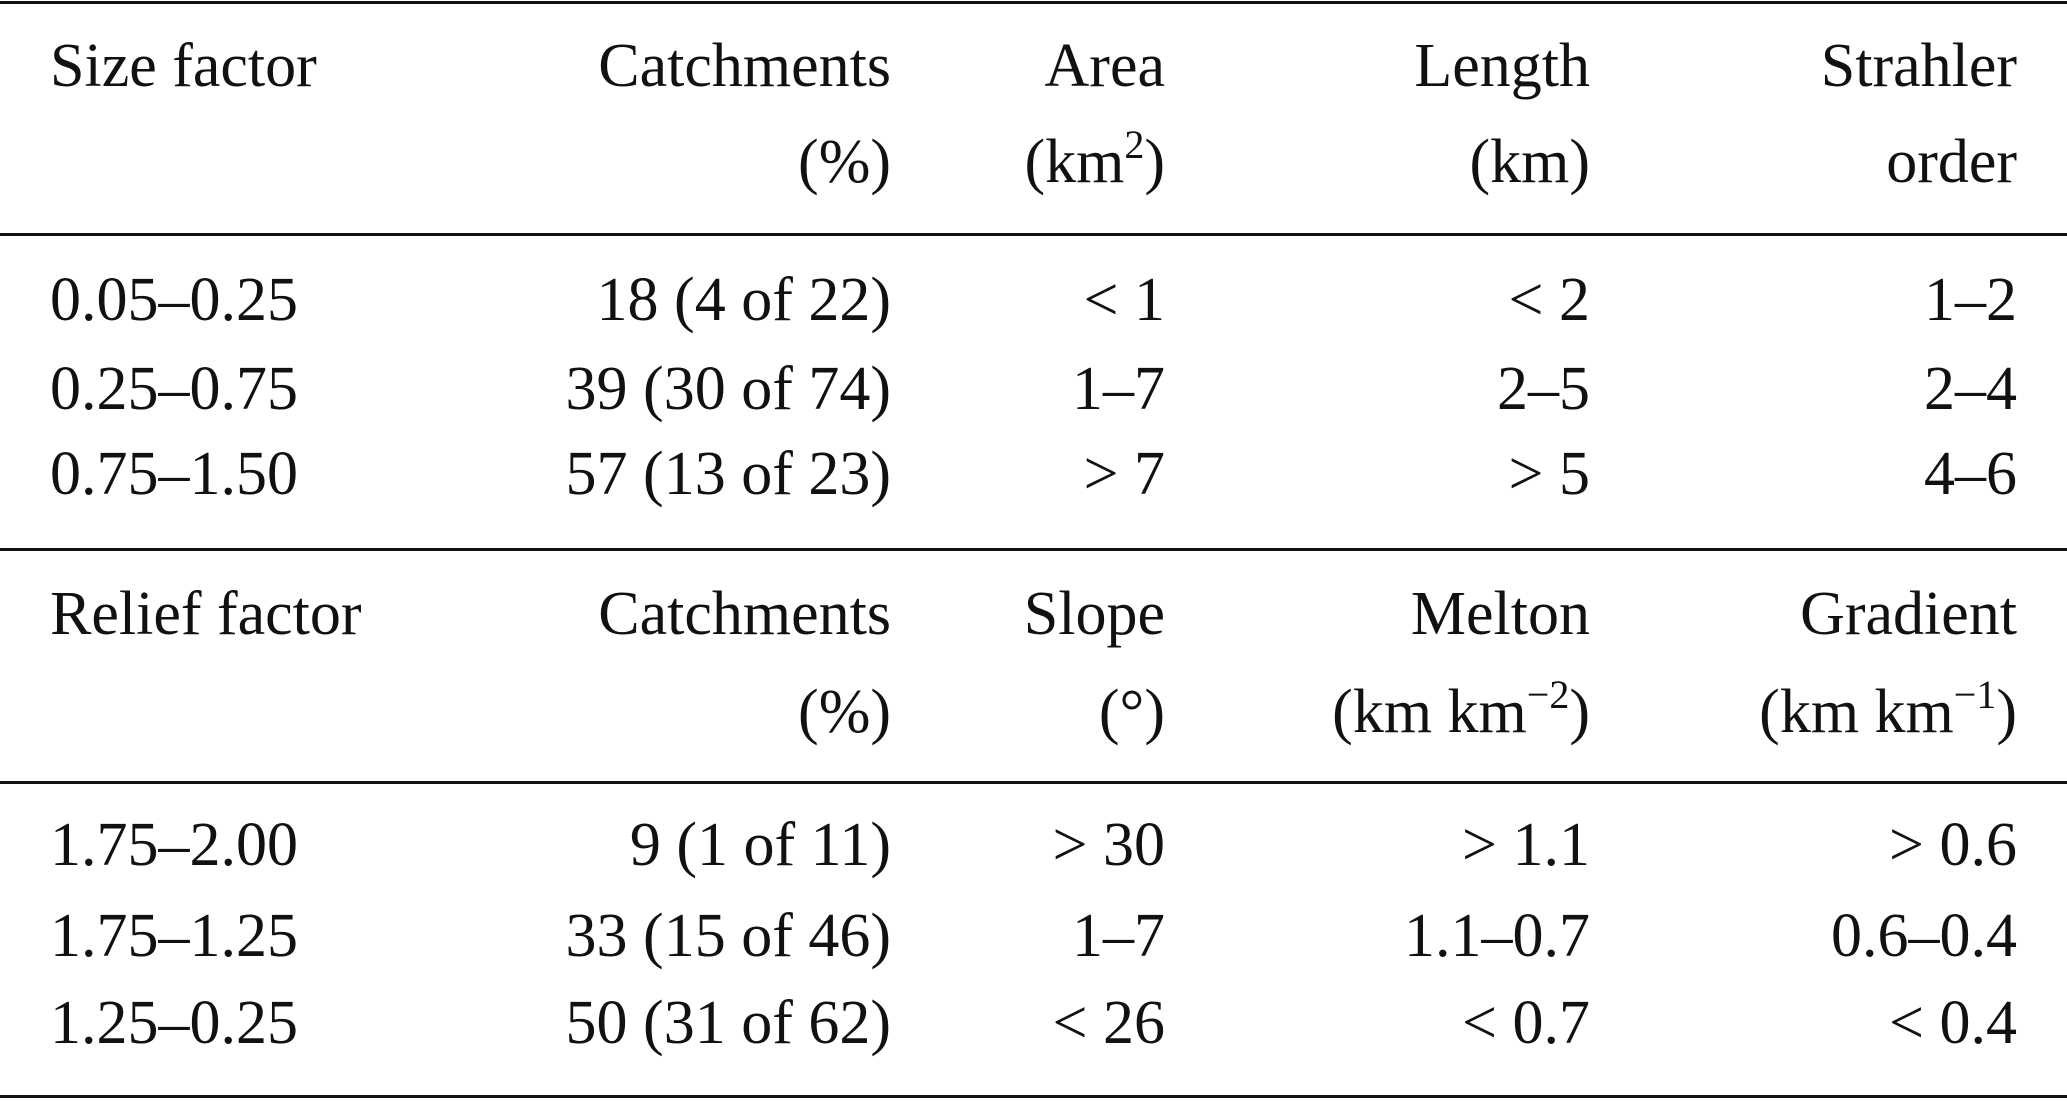 The image size is (2067, 1101). Describe the element at coordinates (1074, 162) in the screenshot. I see `text: (km` at that location.